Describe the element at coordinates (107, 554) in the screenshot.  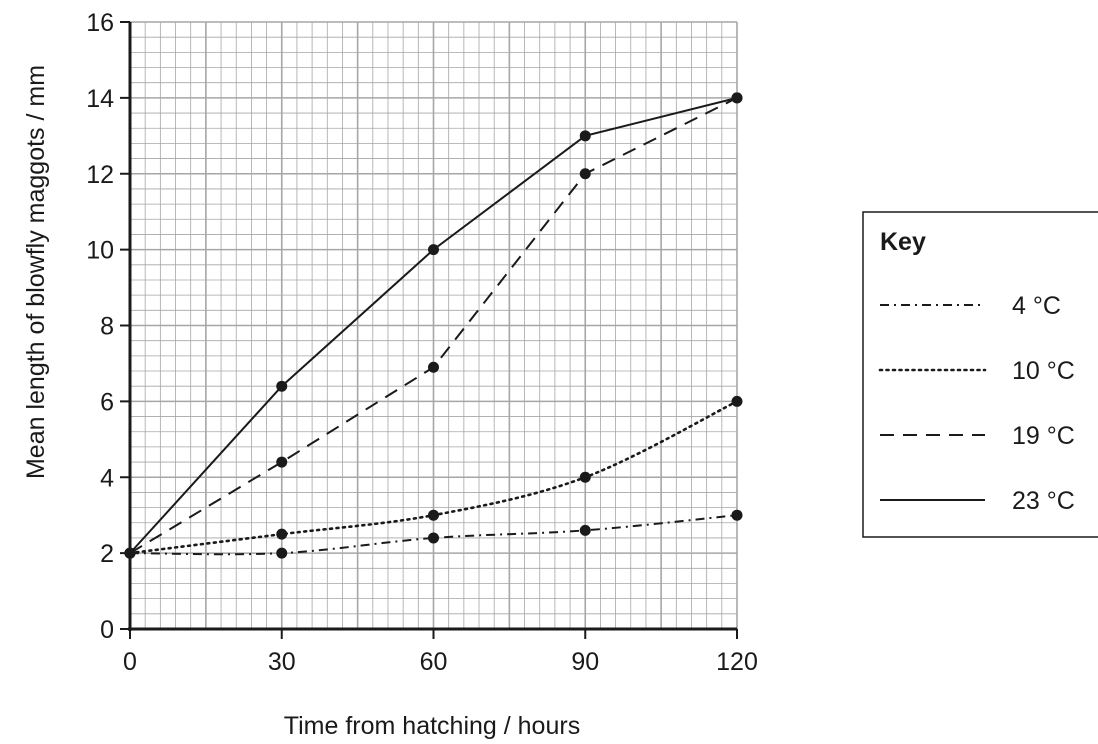
I see `y-tick-label: 2` at that location.